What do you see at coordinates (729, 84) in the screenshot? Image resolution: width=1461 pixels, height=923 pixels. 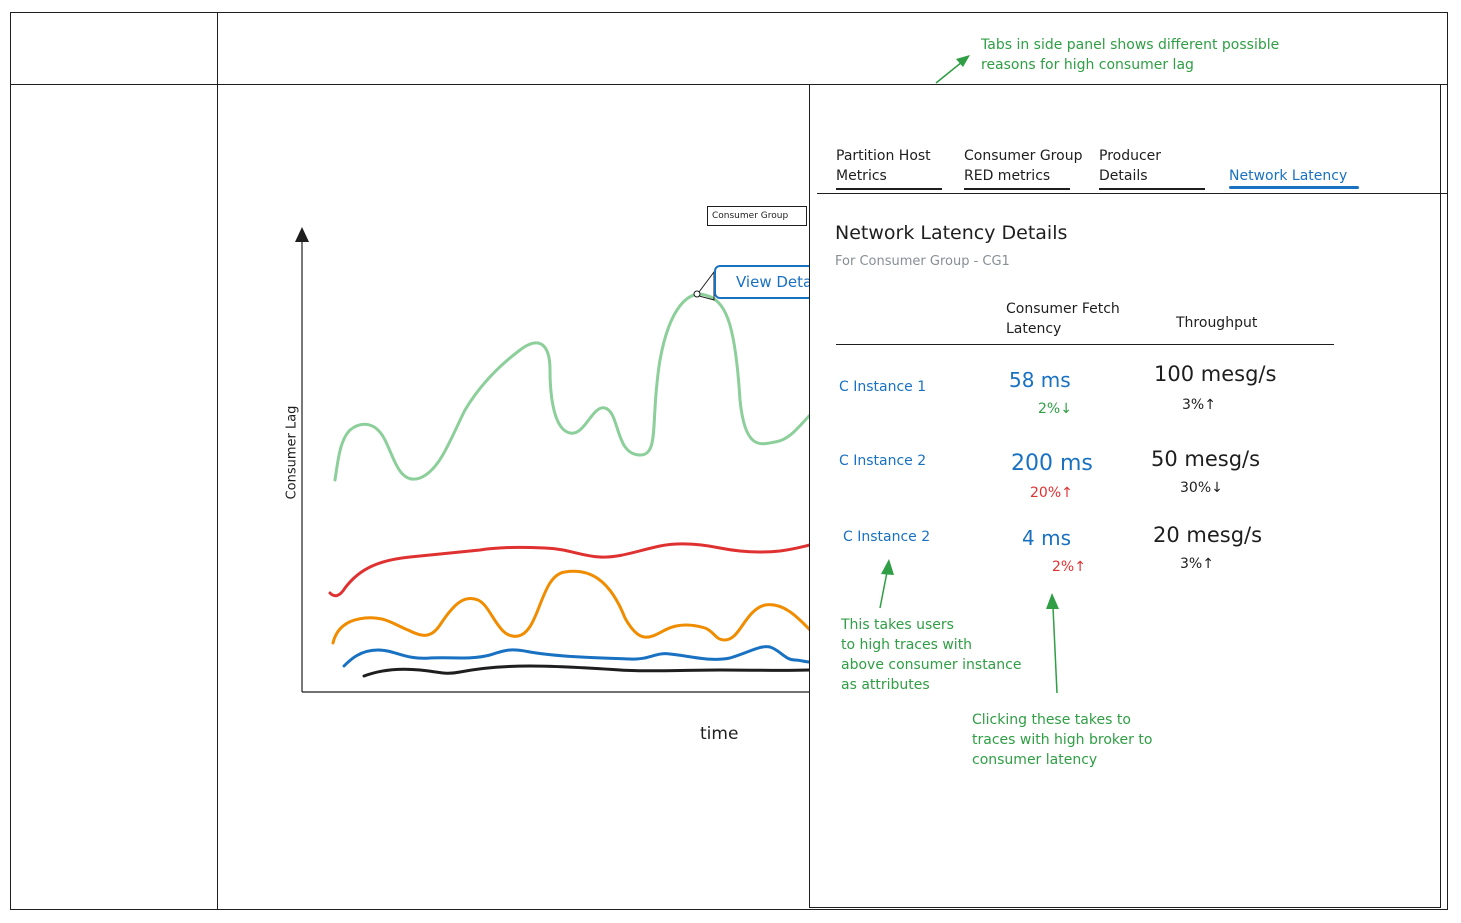 I see `topbar-divider` at bounding box center [729, 84].